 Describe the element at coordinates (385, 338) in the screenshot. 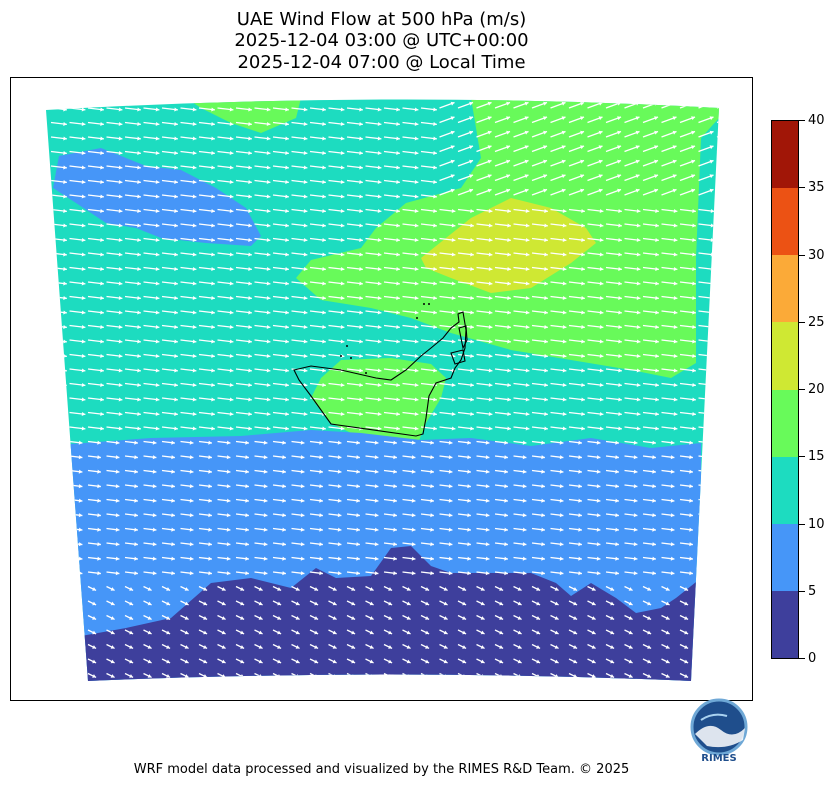

I see `island-markers` at that location.